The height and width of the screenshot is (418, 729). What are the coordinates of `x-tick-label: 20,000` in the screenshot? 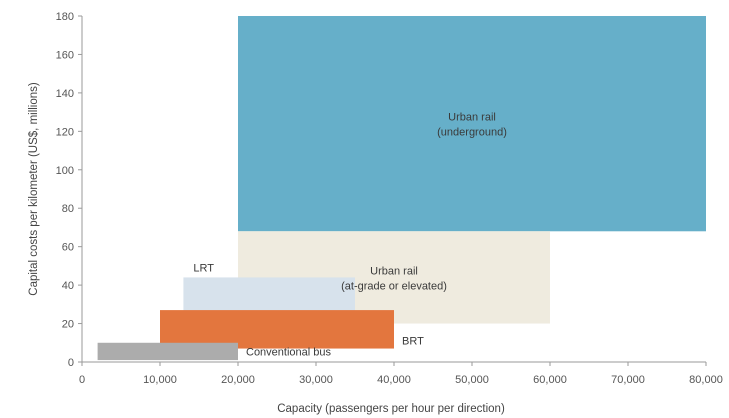 It's located at (238, 380).